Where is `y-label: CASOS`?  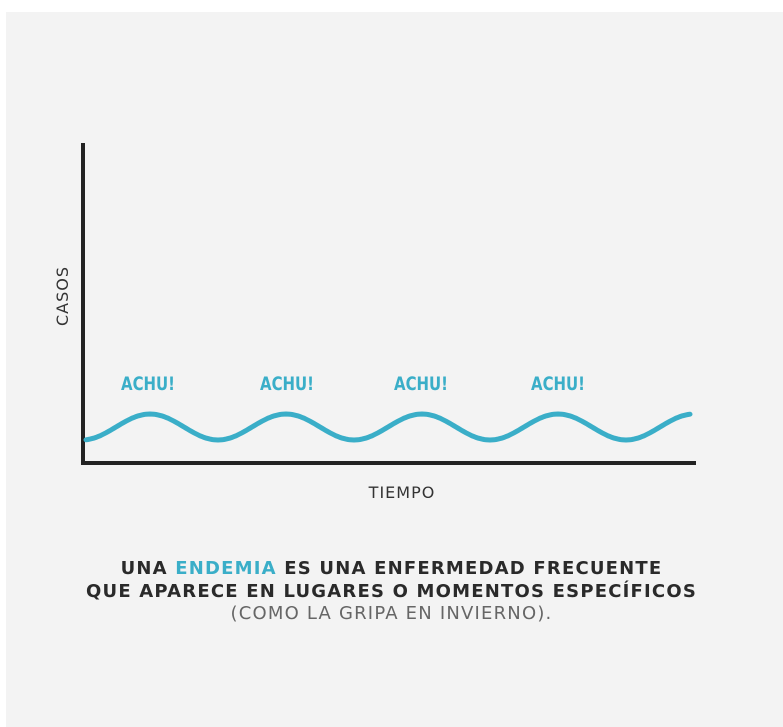 y-label: CASOS is located at coordinates (62, 296).